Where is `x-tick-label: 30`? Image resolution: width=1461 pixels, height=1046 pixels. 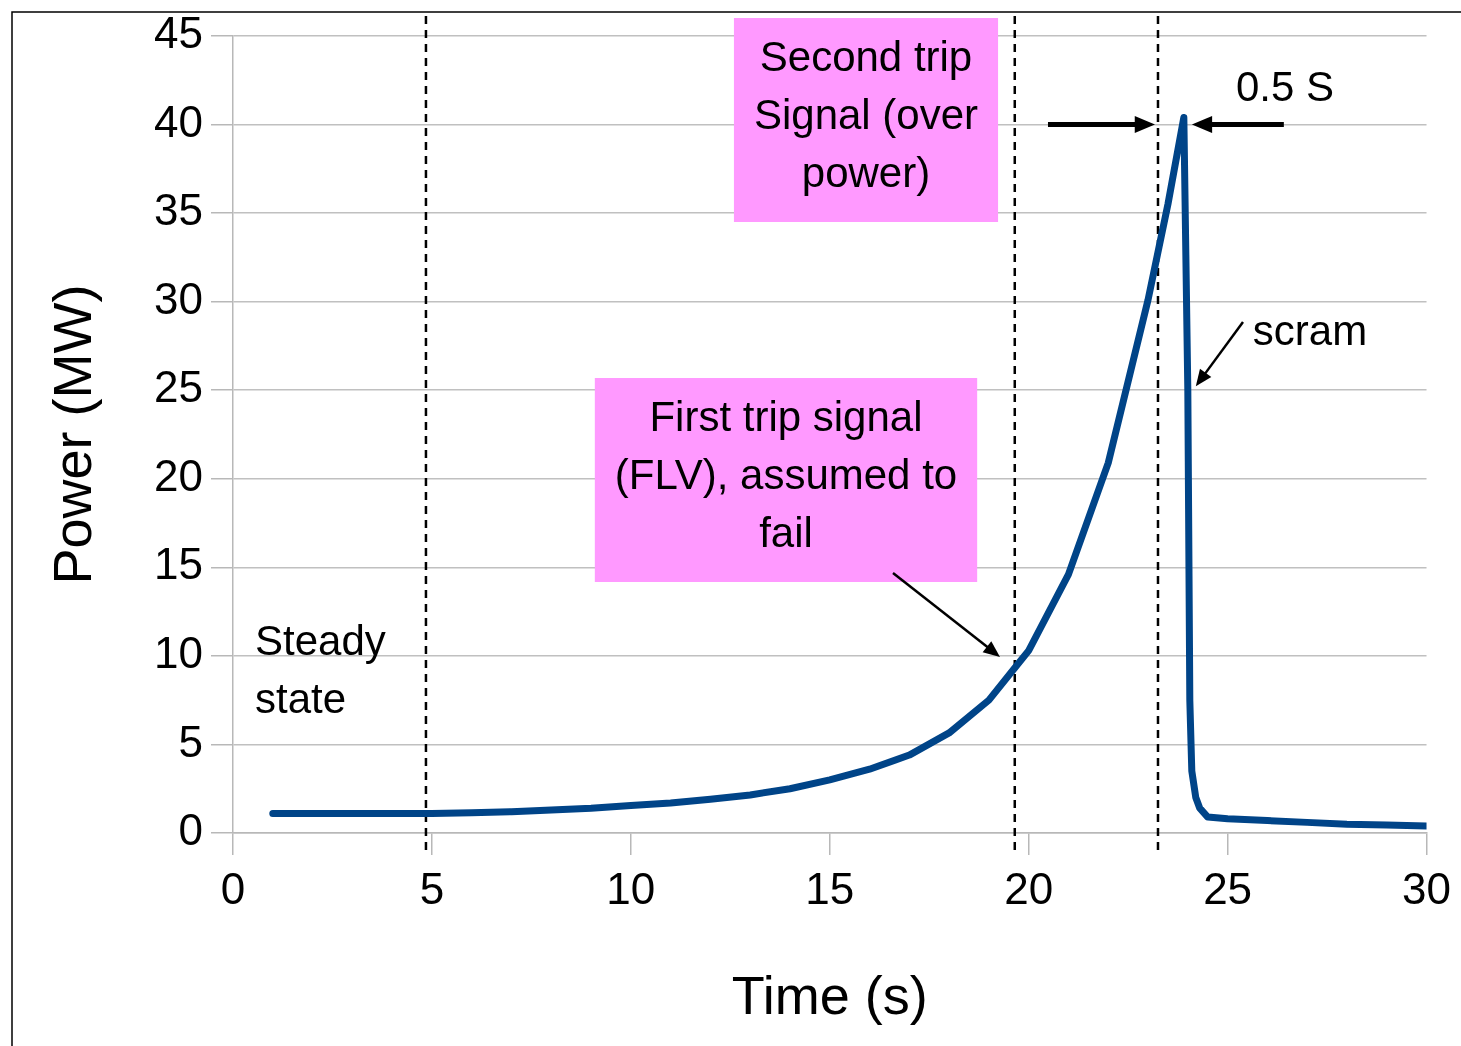 x-tick-label: 30 is located at coordinates (1427, 888).